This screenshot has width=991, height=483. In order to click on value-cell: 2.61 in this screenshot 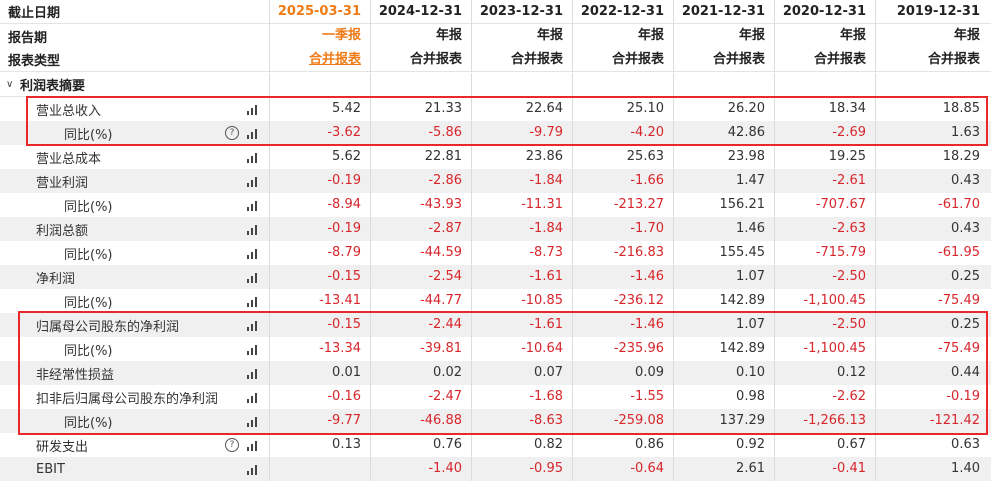, I will do `click(724, 469)`.